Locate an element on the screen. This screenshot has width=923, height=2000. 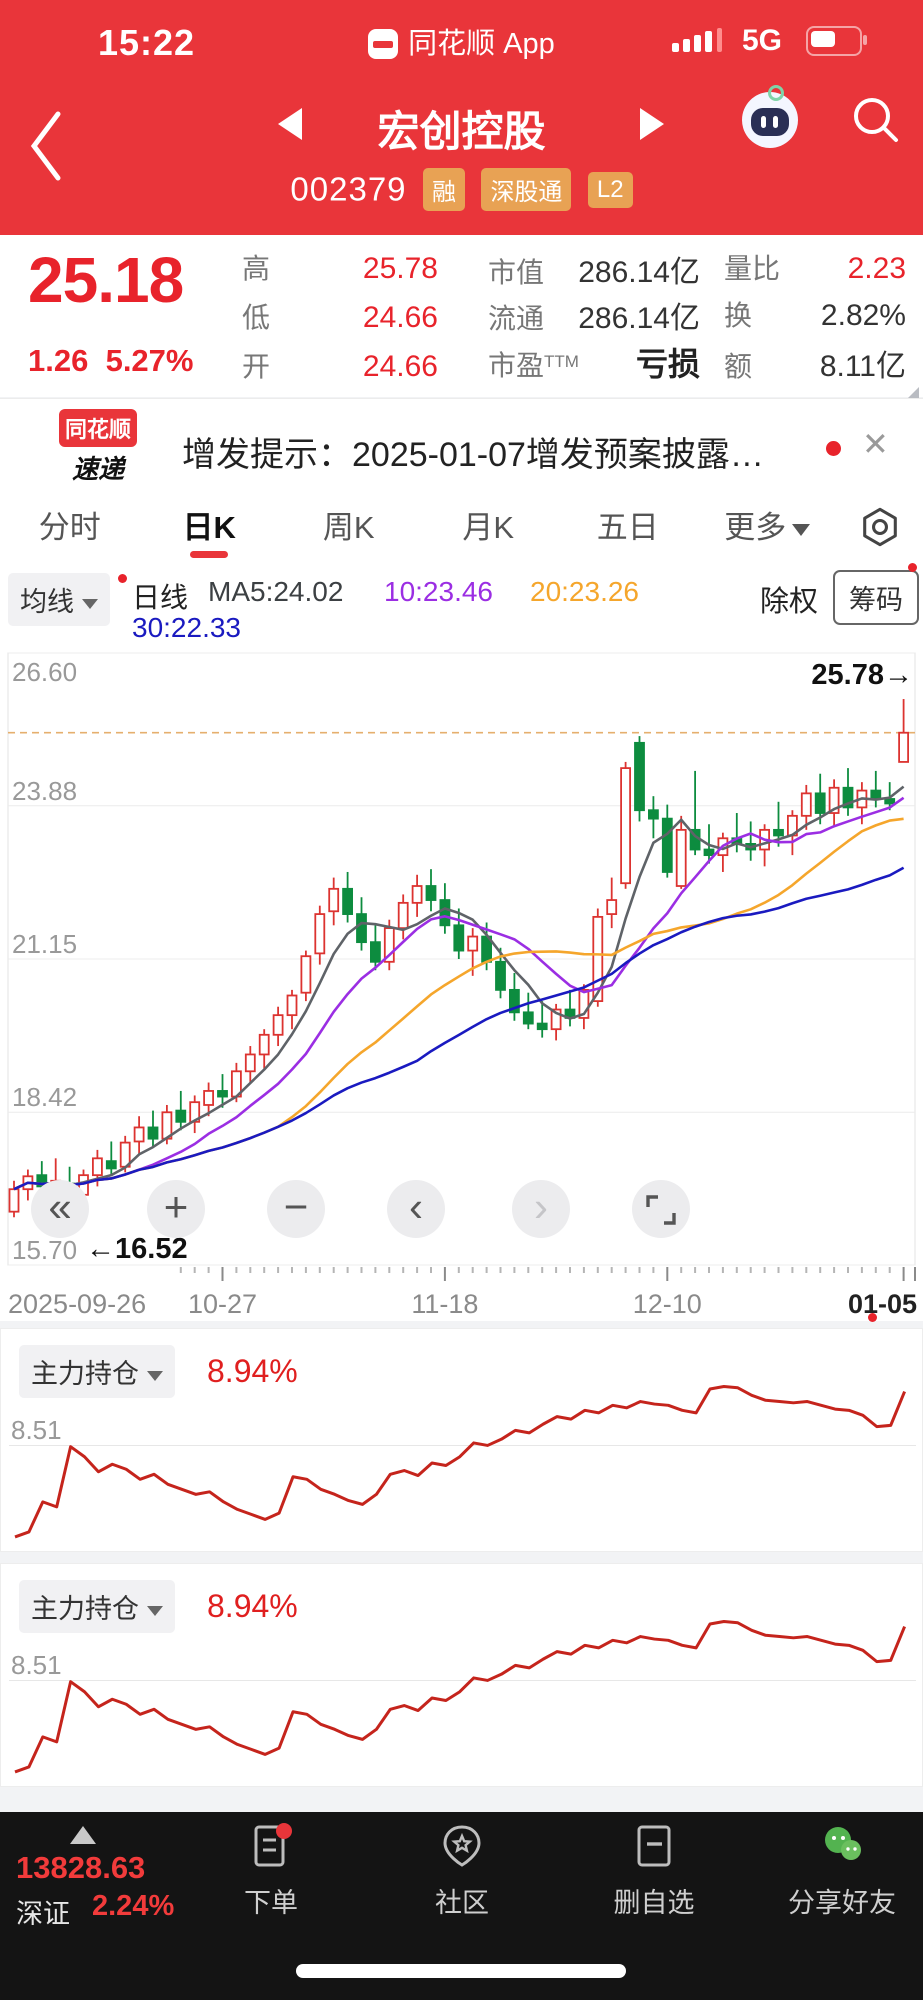
y-axis-tick: 18.42 is located at coordinates (45, 1097).